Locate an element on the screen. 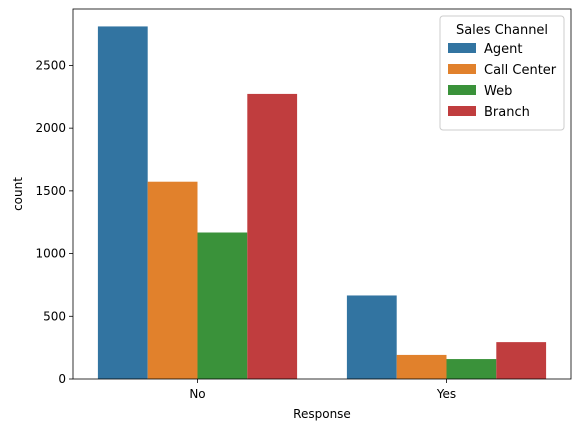 This screenshot has height=432, width=580. legend-title: Sales Channel is located at coordinates (502, 30).